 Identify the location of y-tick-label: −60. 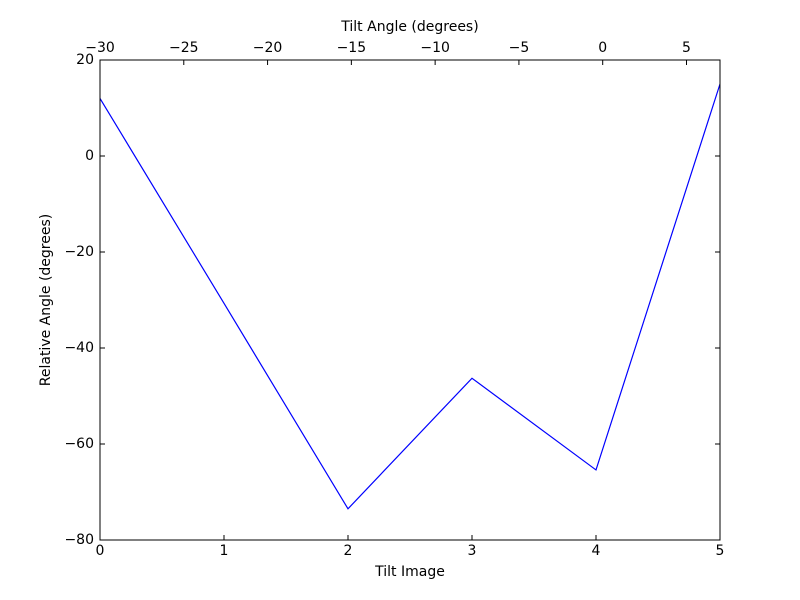
(79, 444).